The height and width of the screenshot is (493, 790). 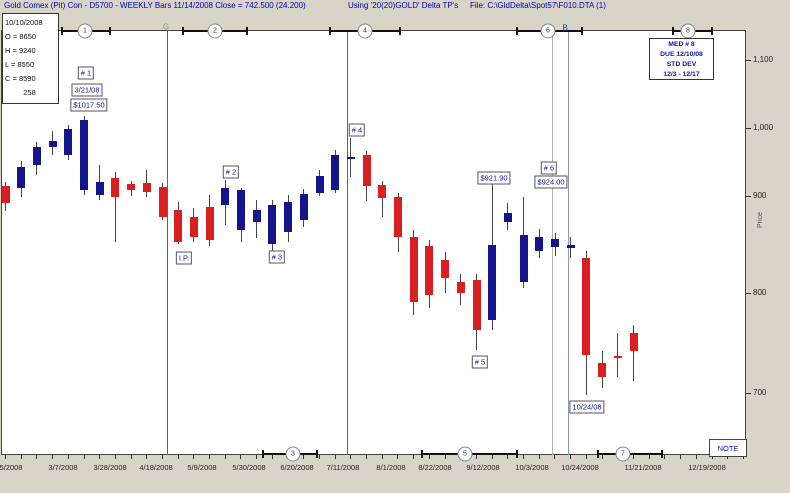 What do you see at coordinates (20, 64) in the screenshot?
I see `info-low: L = 8550` at bounding box center [20, 64].